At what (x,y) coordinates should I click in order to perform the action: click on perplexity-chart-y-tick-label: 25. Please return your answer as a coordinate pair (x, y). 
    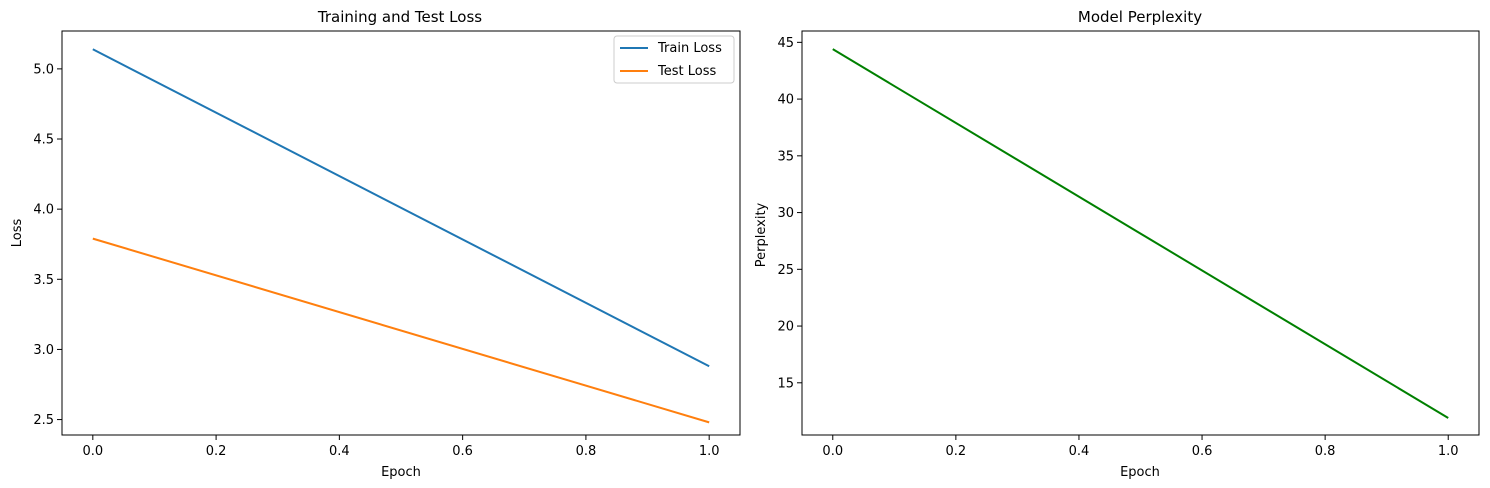
    Looking at the image, I should click on (785, 270).